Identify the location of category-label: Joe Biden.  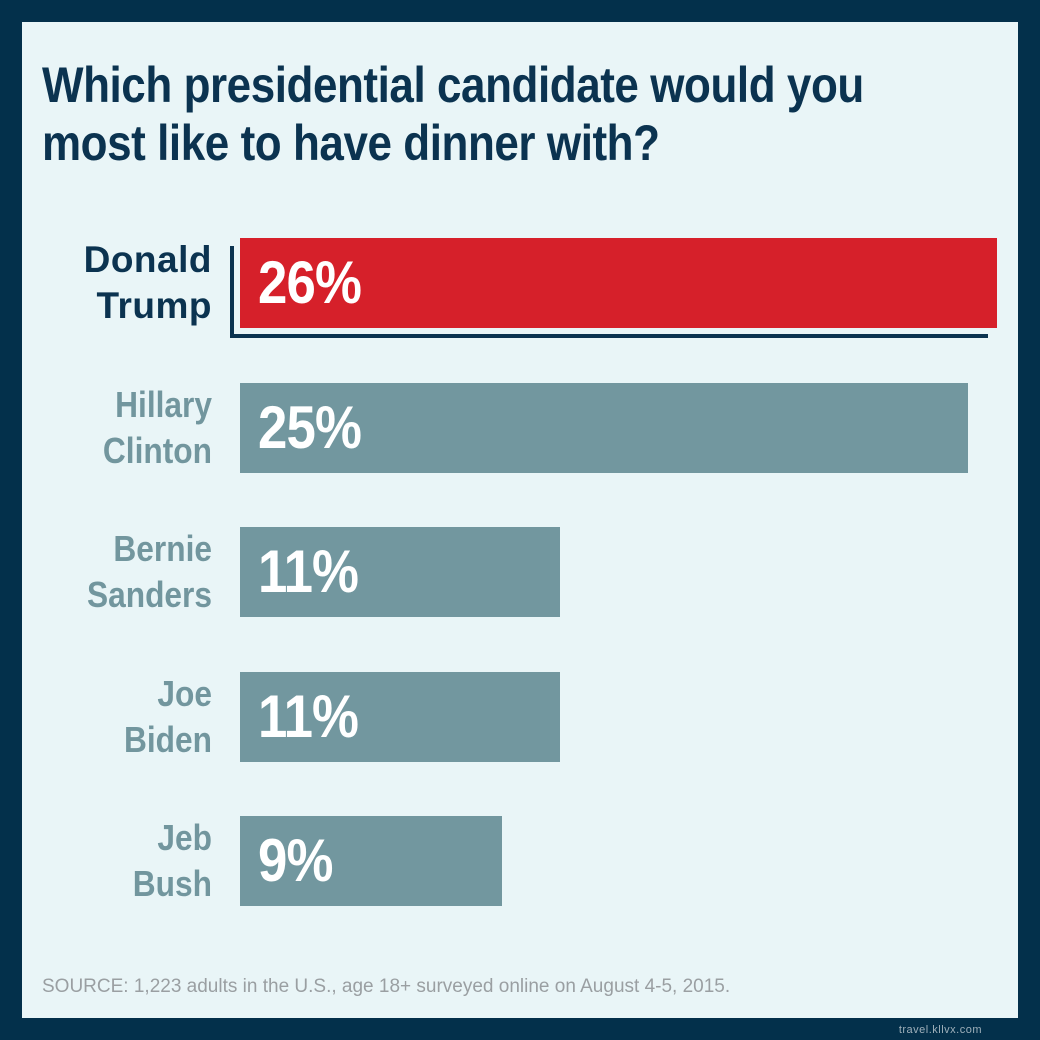
(115, 717).